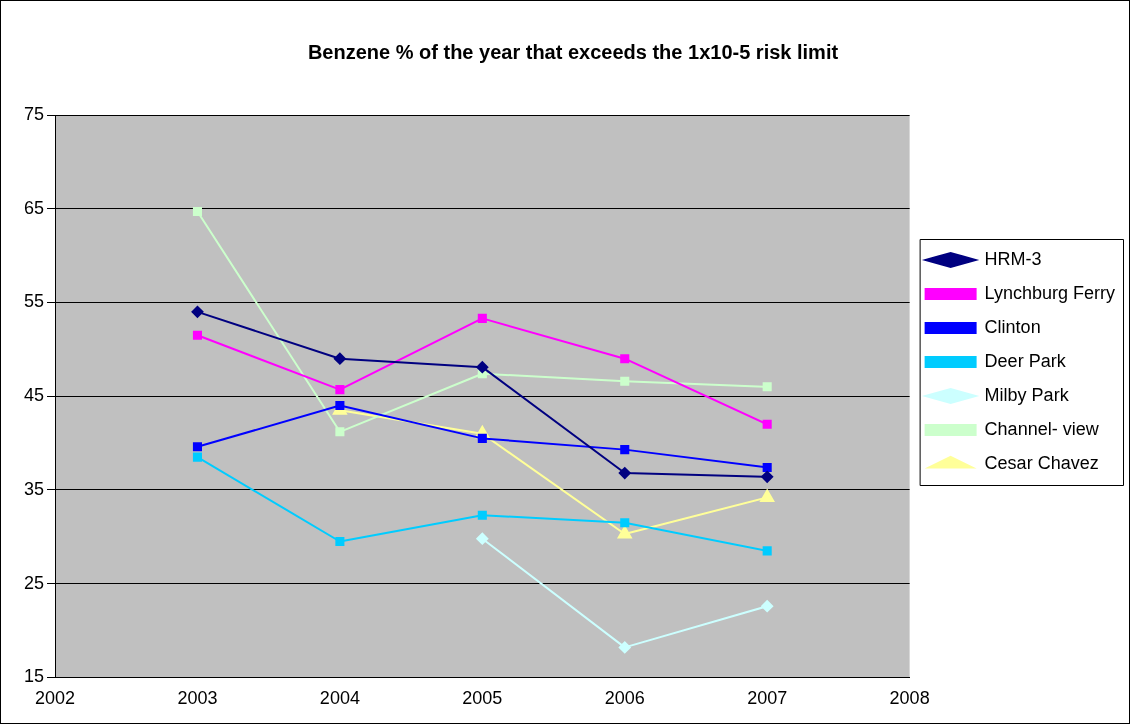  What do you see at coordinates (909, 698) in the screenshot?
I see `x-tick-label: 2008` at bounding box center [909, 698].